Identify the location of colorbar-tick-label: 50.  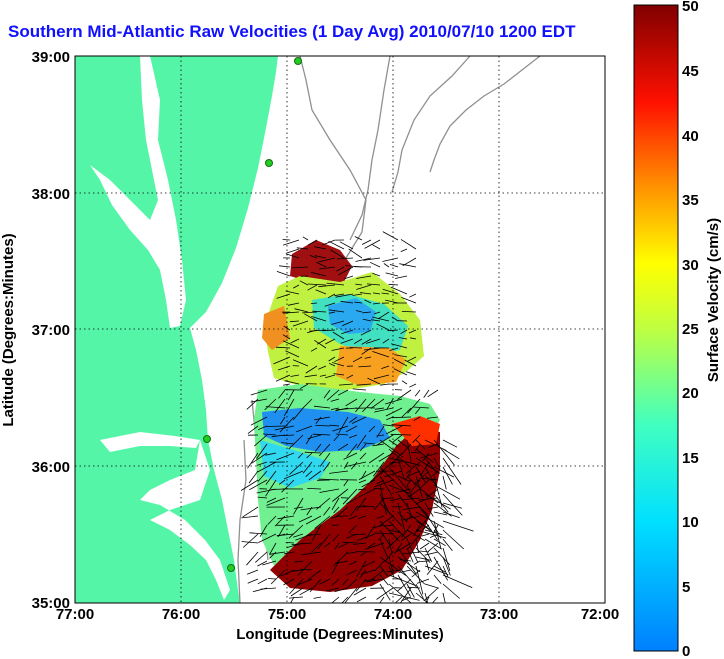
(690, 7).